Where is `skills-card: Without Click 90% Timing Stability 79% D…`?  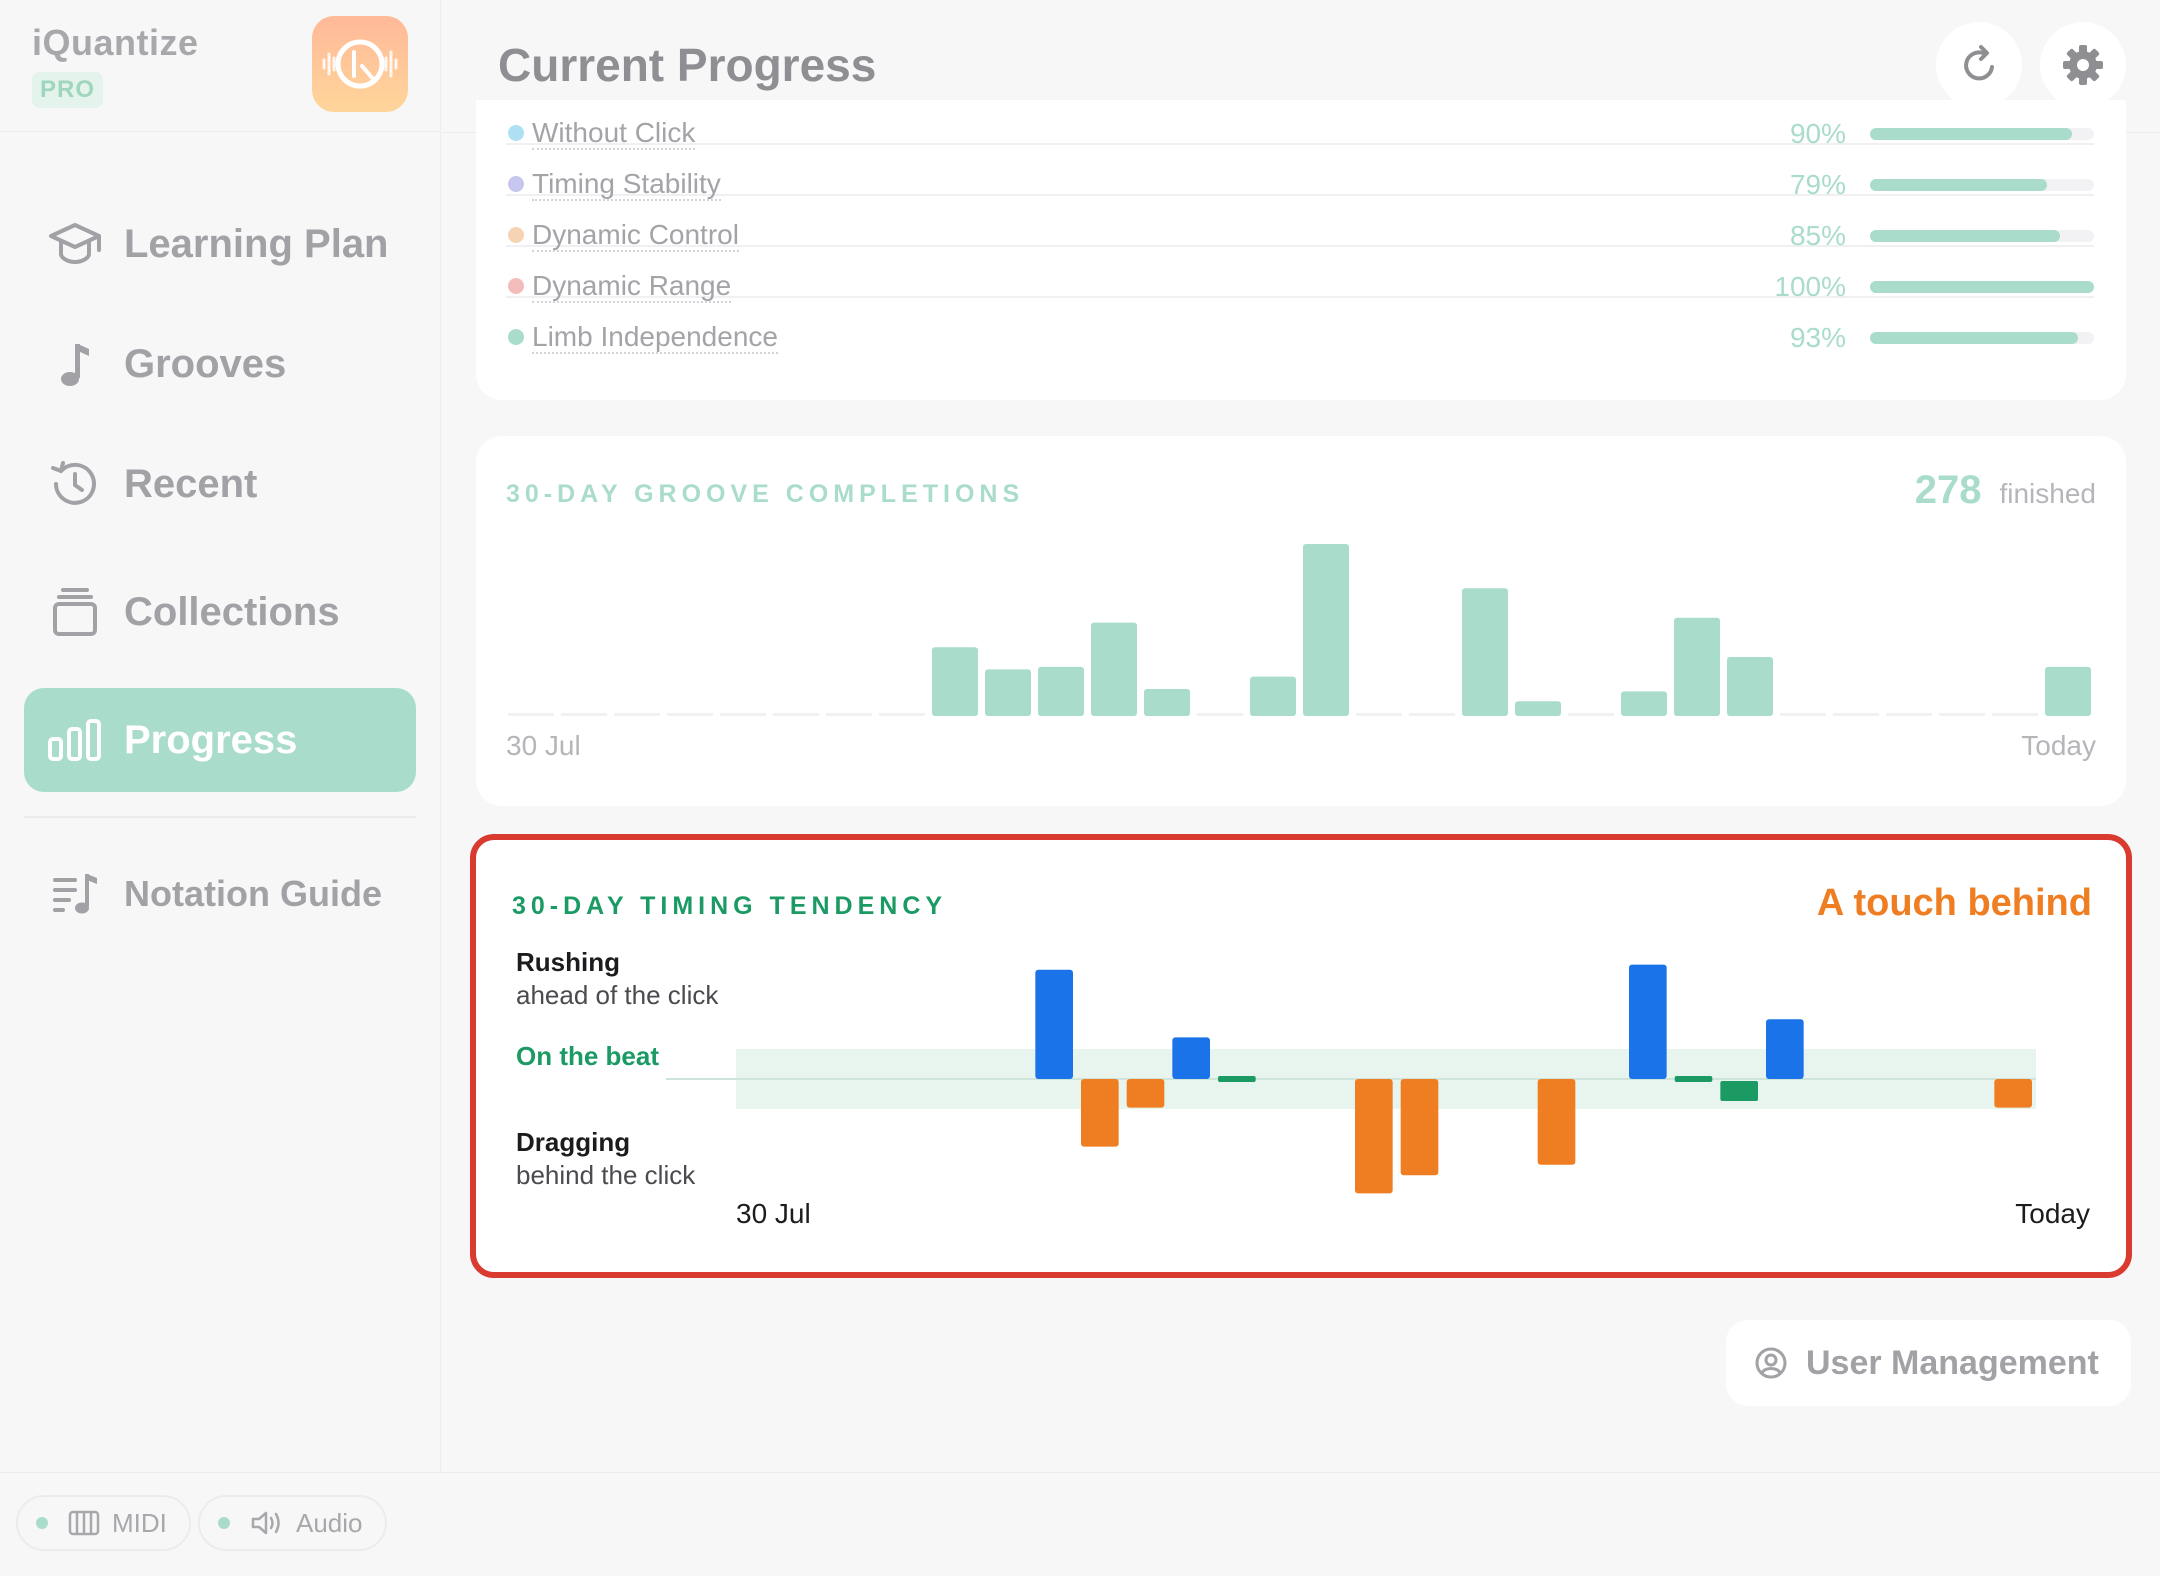 skills-card: Without Click 90% Timing Stability 79% D… is located at coordinates (1301, 250).